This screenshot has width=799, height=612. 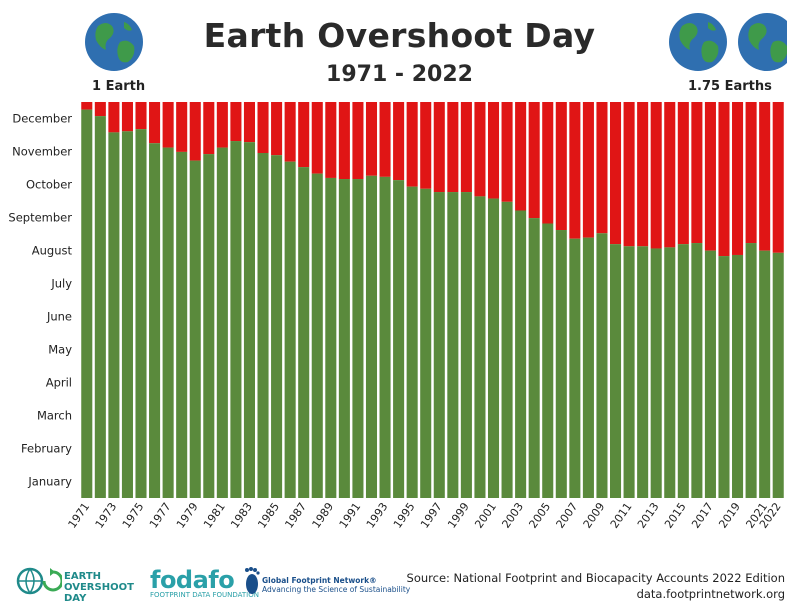 I want to click on bar-1986, so click(x=290, y=329).